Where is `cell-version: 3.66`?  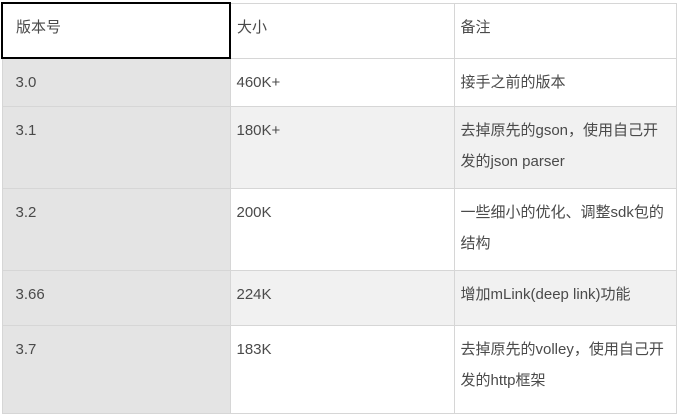 cell-version: 3.66 is located at coordinates (116, 298).